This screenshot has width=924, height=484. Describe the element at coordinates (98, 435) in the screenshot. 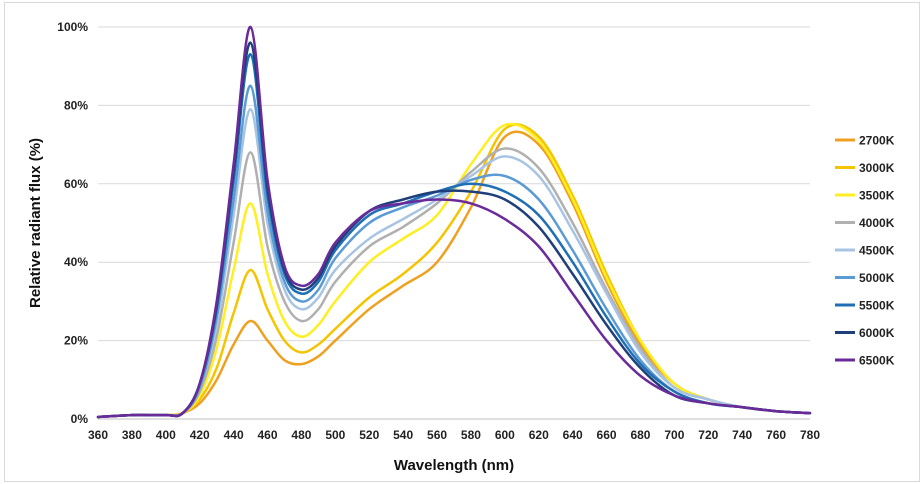

I see `x-tick-label: 360` at that location.